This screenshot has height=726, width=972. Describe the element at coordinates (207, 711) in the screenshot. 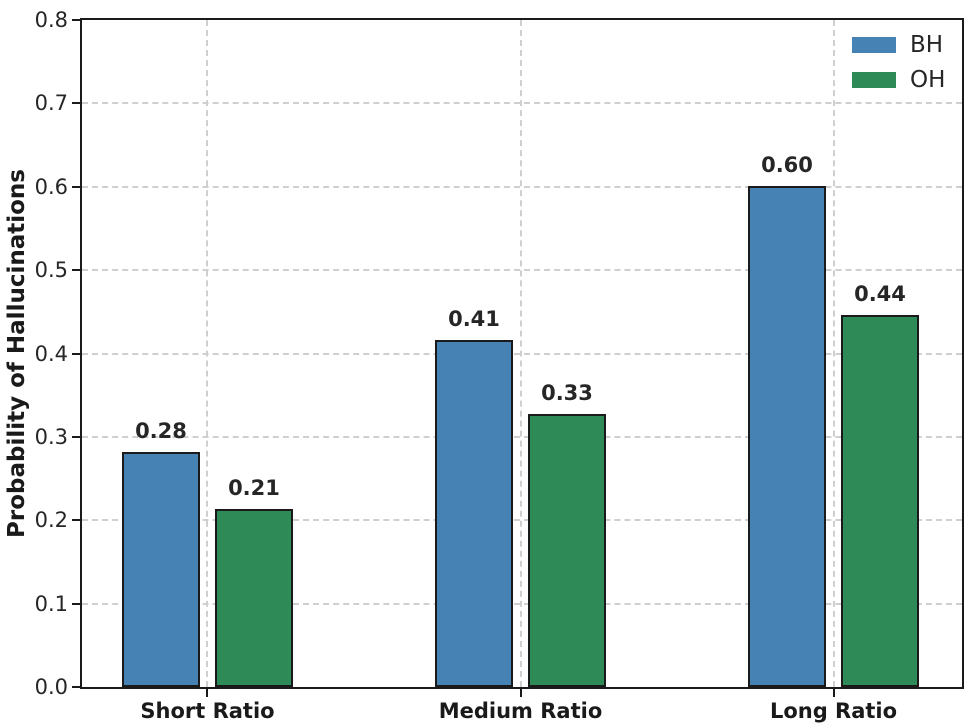

I see `x-tick-label: Short Ratio` at that location.